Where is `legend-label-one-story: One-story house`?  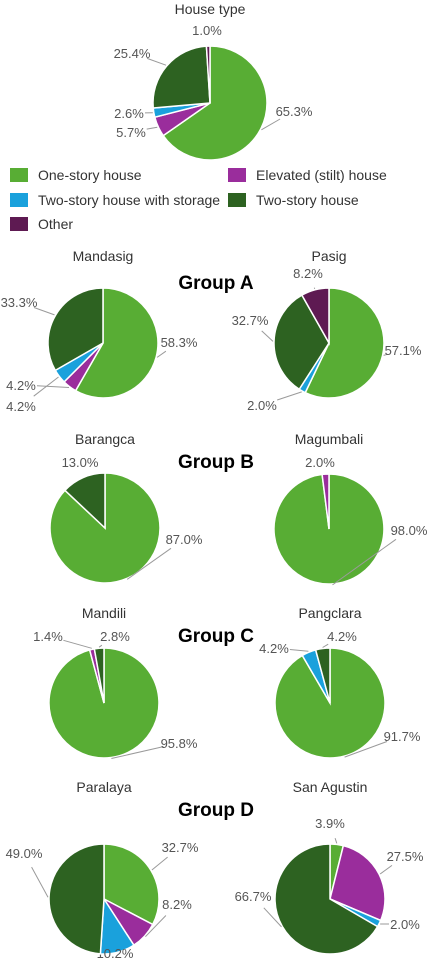
legend-label-one-story: One-story house is located at coordinates (90, 175).